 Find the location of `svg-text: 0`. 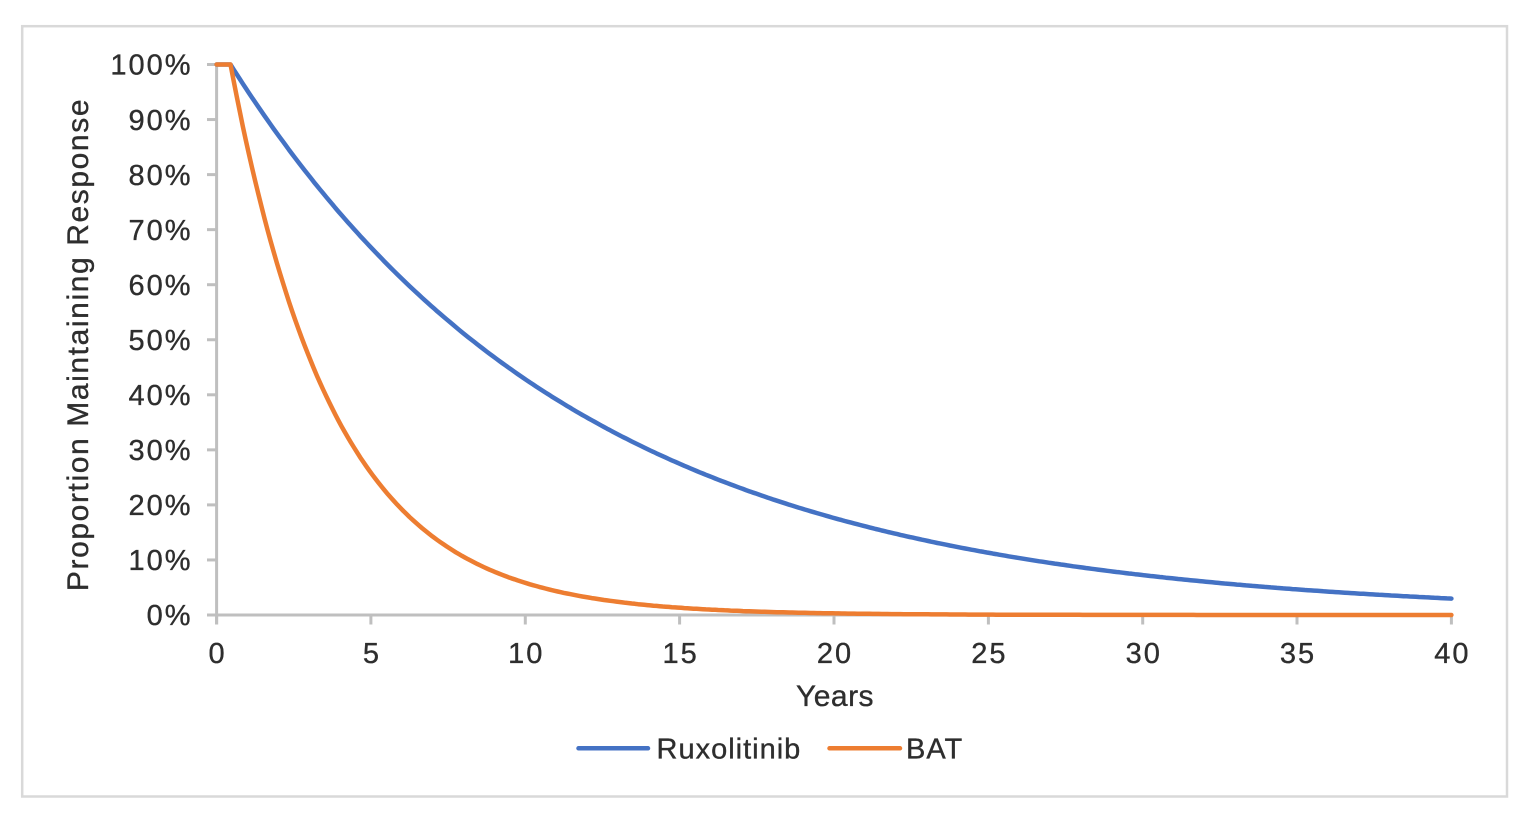

svg-text: 0 is located at coordinates (218, 654).